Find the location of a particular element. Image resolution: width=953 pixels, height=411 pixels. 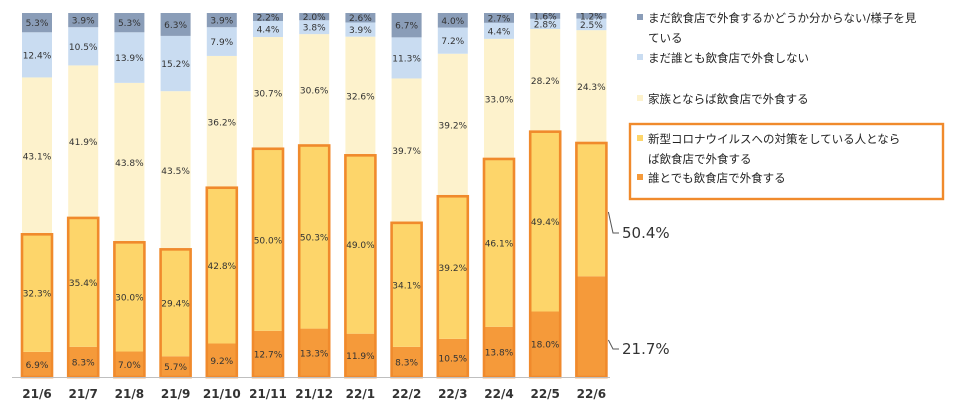

segment-label: 2.5% is located at coordinates (591, 26).